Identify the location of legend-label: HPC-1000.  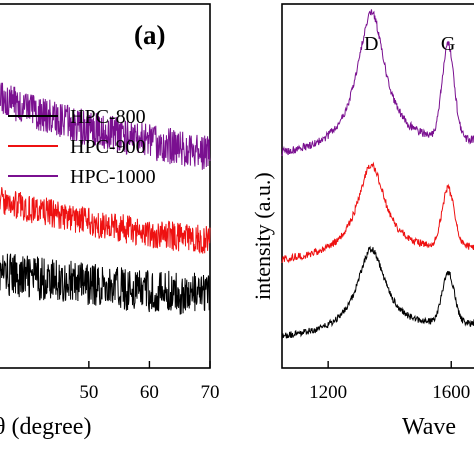
(113, 177).